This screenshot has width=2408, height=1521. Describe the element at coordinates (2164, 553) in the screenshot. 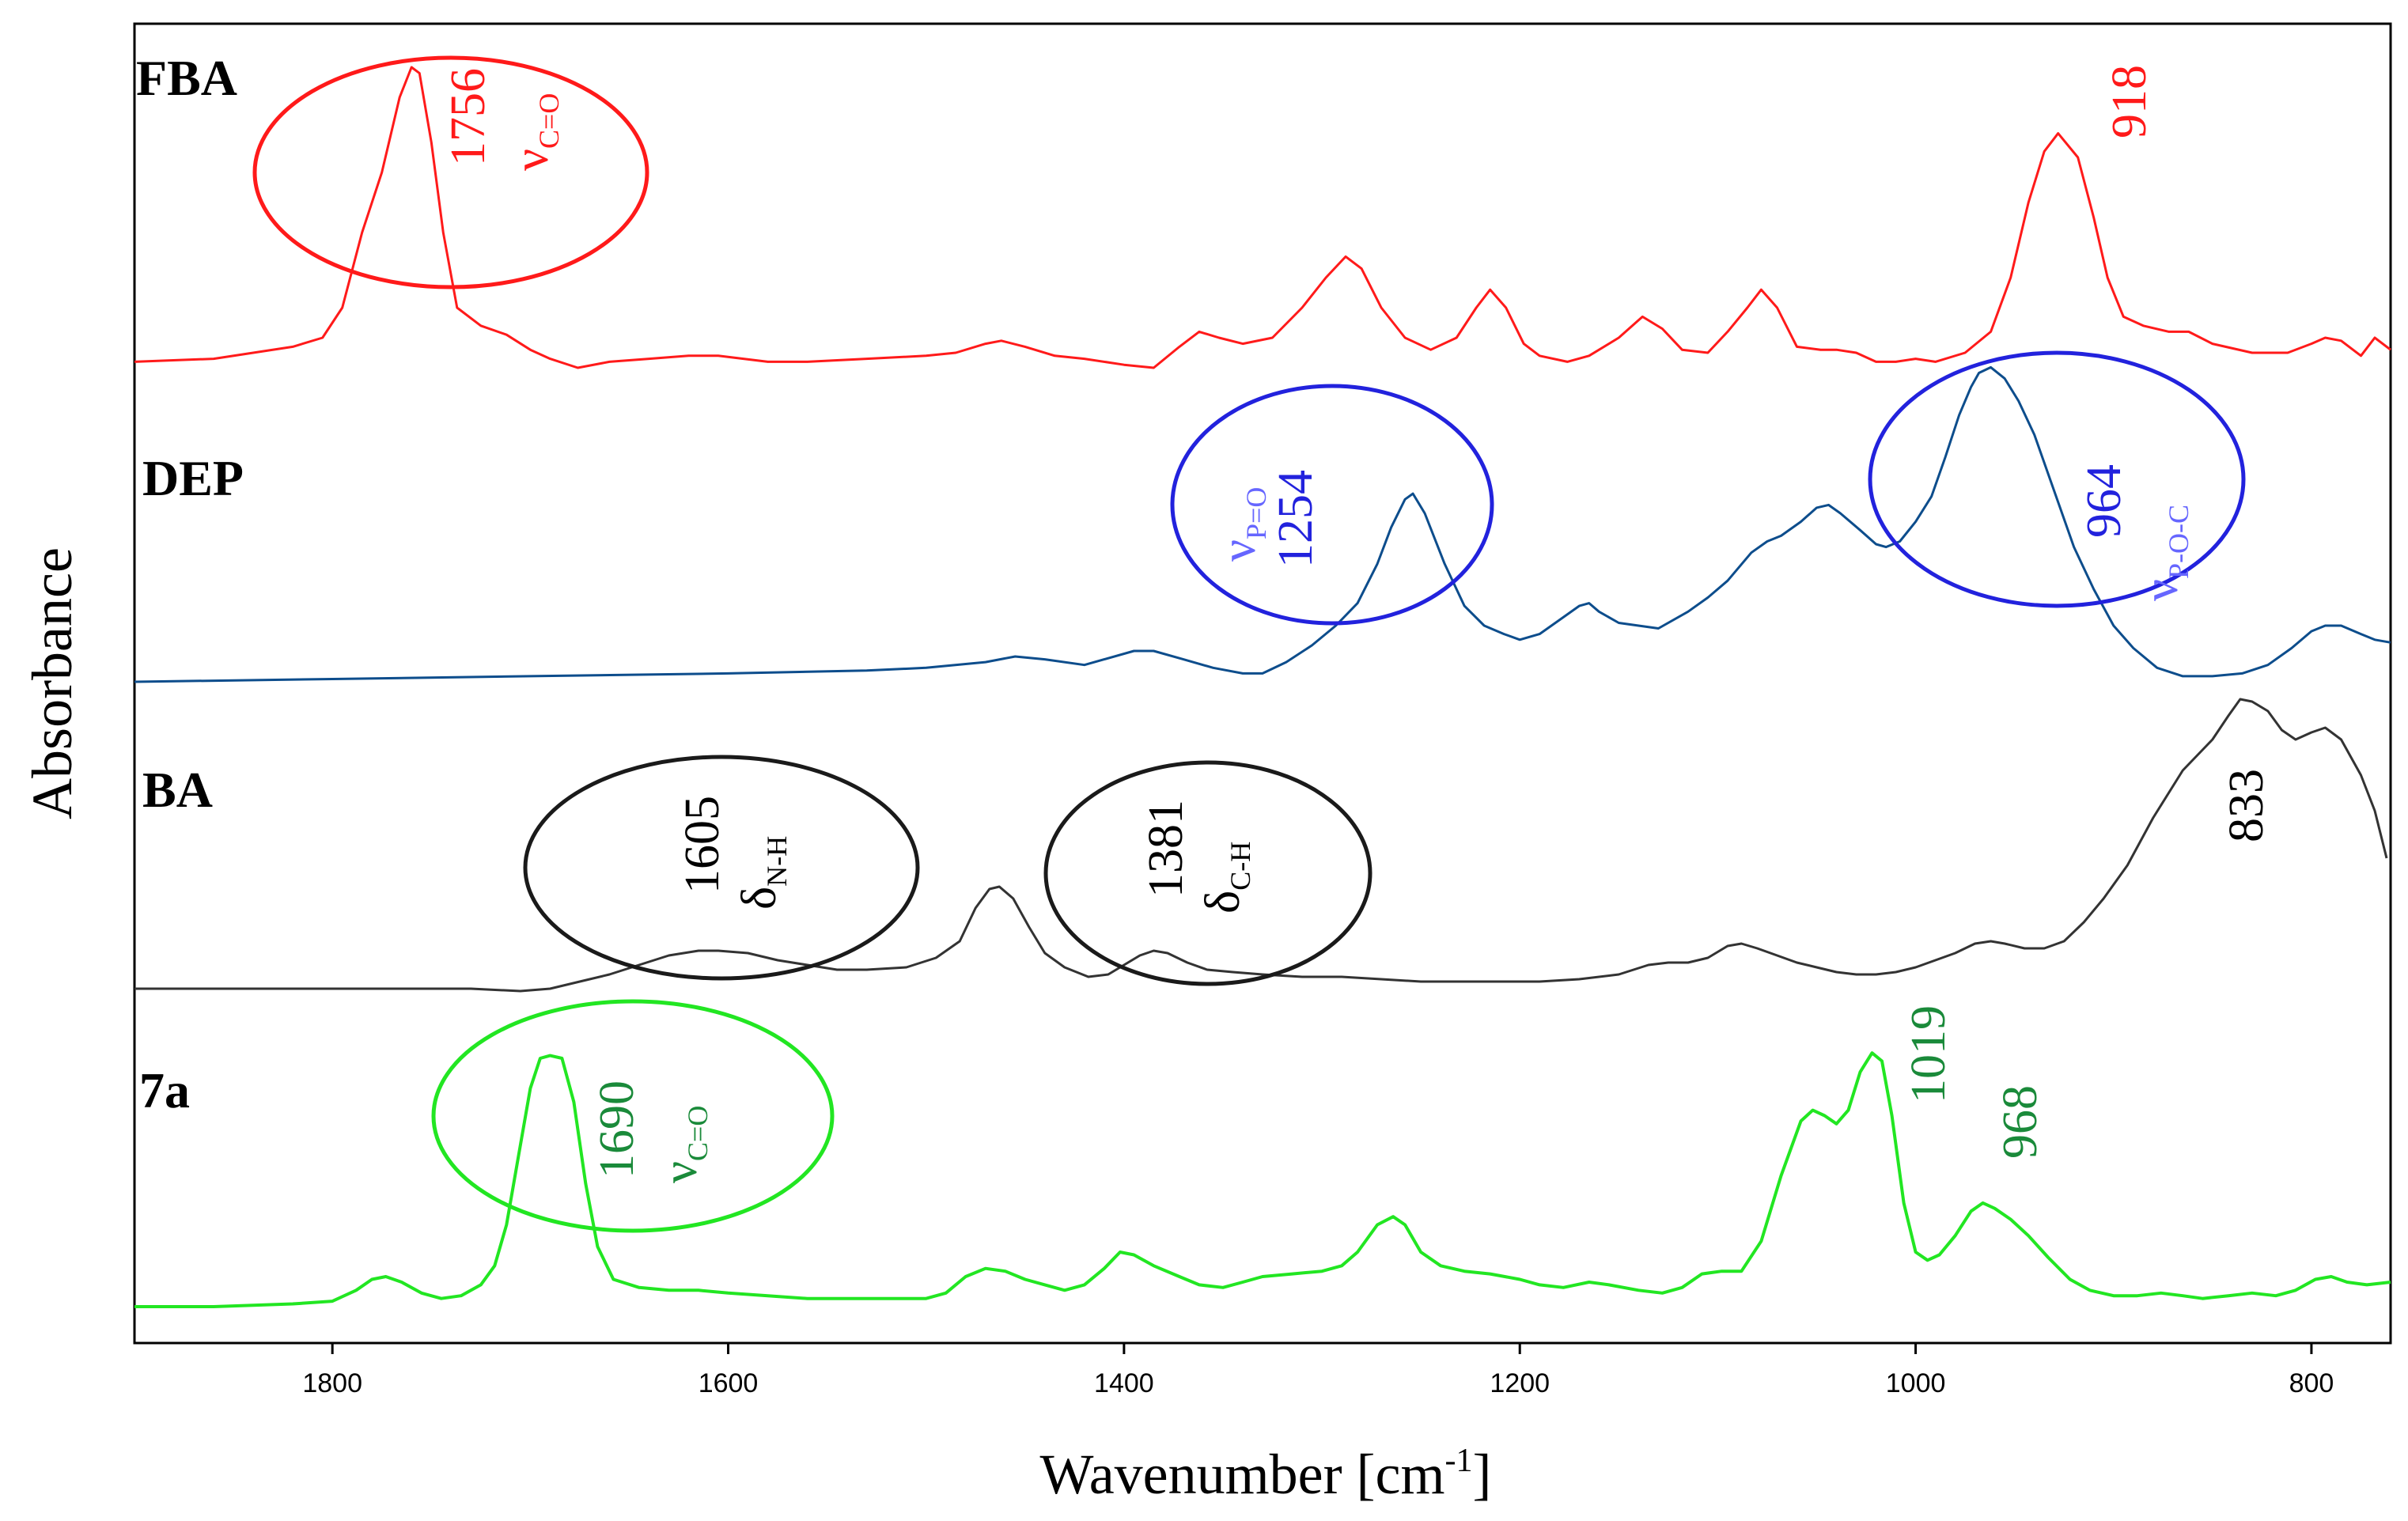

I see `mode-label-dep-nu-poc: νP-O-C` at that location.